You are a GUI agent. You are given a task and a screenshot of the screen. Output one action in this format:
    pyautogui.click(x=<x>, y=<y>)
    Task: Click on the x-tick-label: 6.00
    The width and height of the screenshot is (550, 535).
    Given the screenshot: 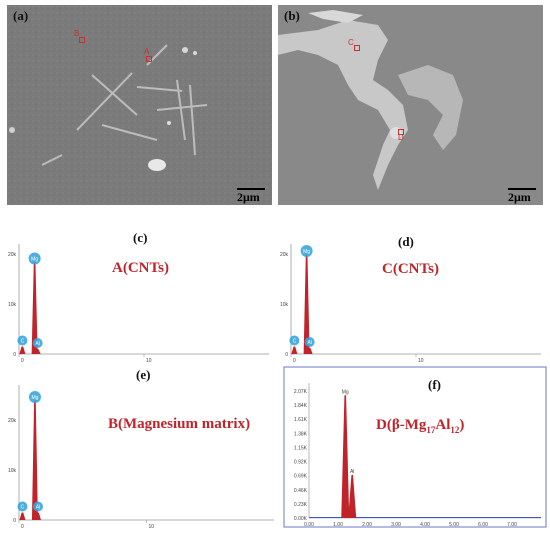 What is the action you would take?
    pyautogui.click(x=483, y=525)
    